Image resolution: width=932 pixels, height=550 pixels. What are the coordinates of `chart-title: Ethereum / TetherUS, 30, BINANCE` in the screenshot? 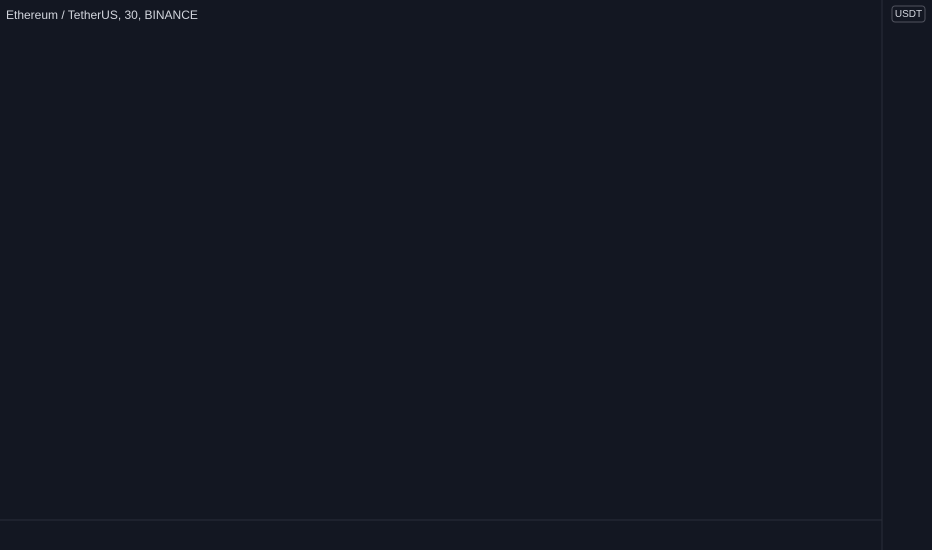 It's located at (102, 15).